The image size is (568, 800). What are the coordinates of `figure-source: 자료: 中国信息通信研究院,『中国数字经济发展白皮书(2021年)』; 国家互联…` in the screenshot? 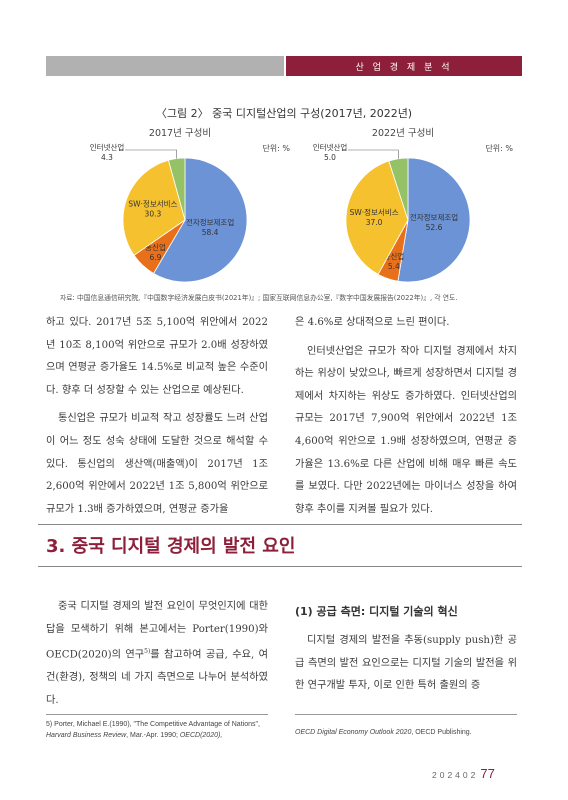 It's located at (259, 298).